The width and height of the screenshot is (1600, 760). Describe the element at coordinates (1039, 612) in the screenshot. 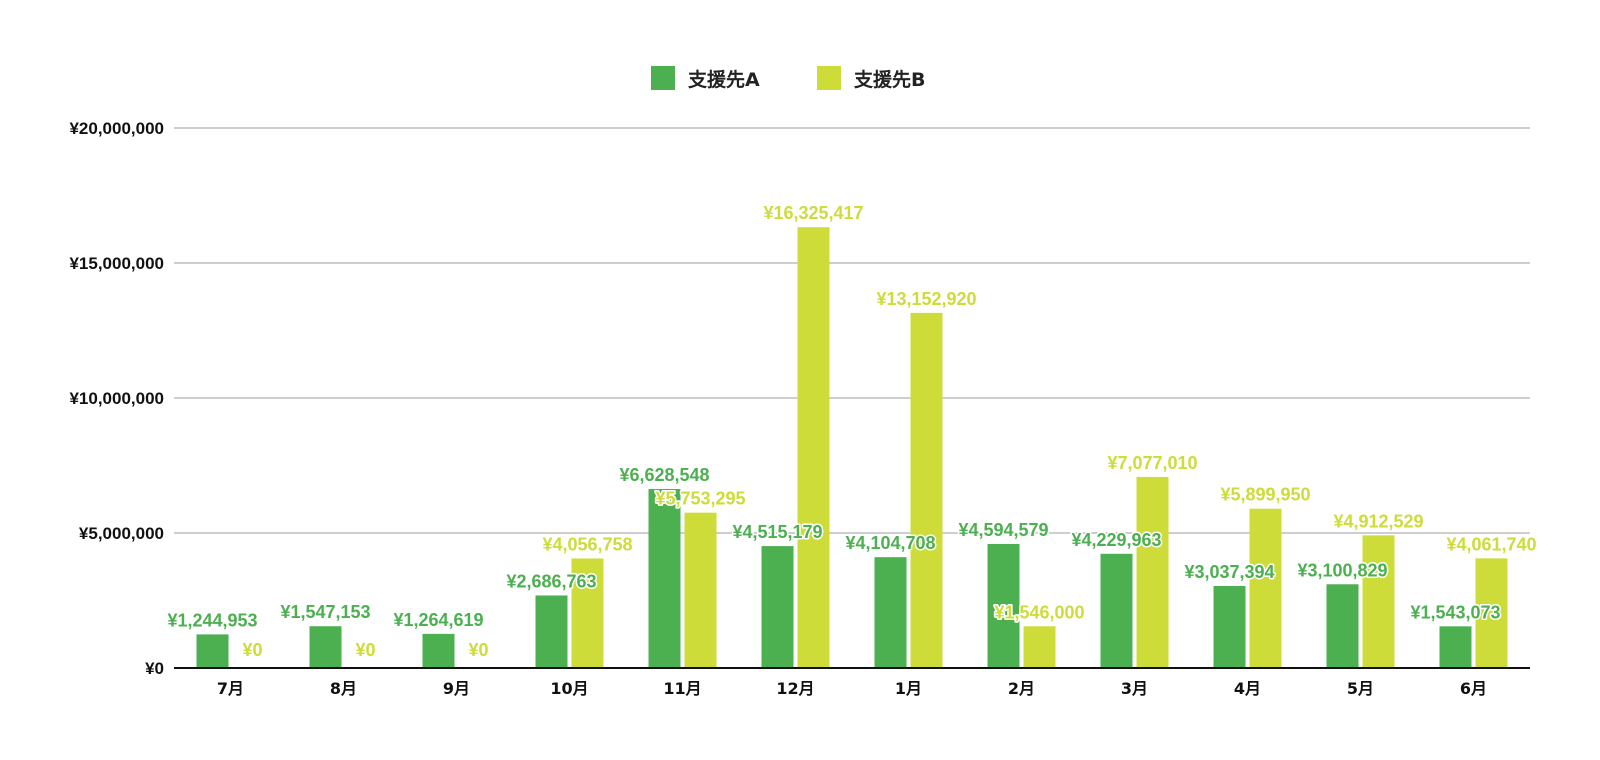

I see `data-label-series-b: ¥1,546,000` at that location.